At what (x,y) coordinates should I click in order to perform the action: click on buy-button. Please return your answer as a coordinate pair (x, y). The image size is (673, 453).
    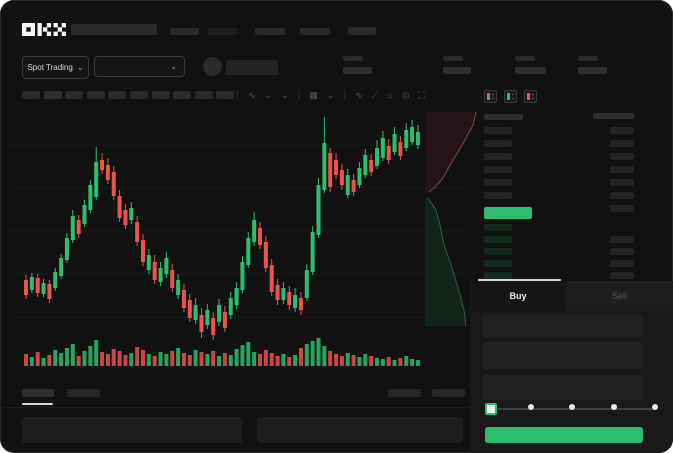
    Looking at the image, I should click on (564, 435).